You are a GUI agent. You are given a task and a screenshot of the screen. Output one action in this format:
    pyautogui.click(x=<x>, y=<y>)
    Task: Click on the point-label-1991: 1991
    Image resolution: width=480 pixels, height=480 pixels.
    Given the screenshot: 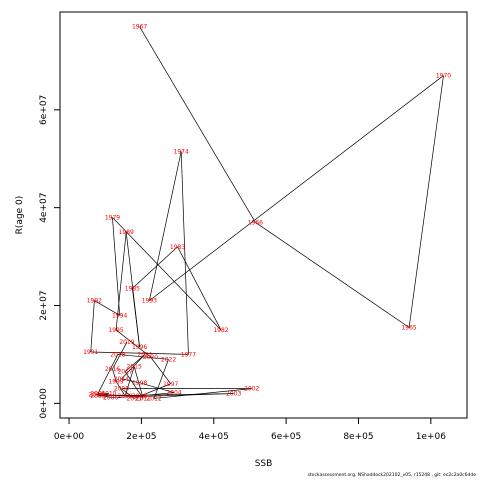 What is the action you would take?
    pyautogui.click(x=90, y=352)
    